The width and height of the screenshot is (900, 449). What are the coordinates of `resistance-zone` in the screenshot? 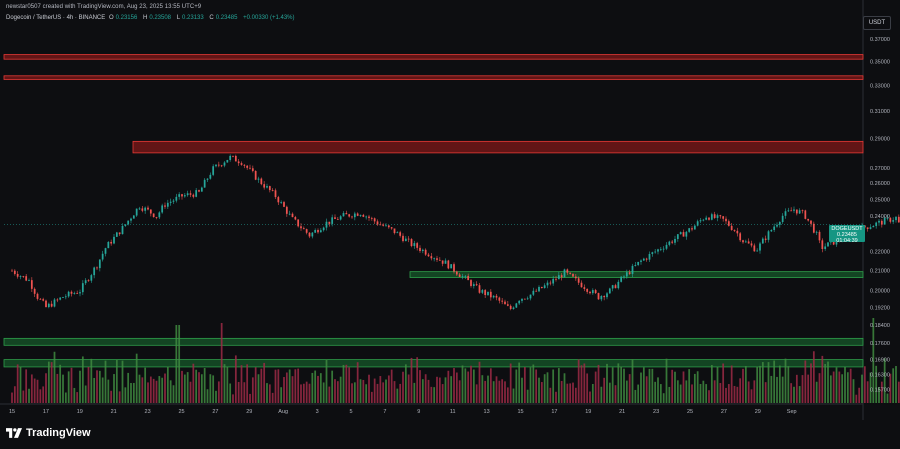 It's located at (498, 147).